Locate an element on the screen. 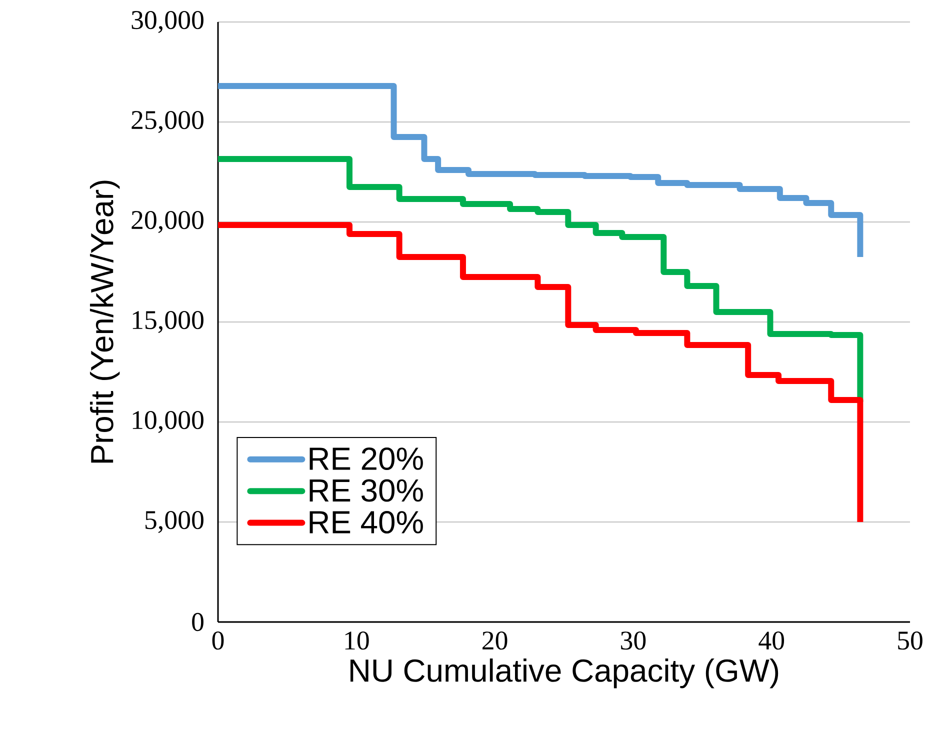 Image resolution: width=938 pixels, height=737 pixels. y-tick-label: 5,000 is located at coordinates (175, 521).